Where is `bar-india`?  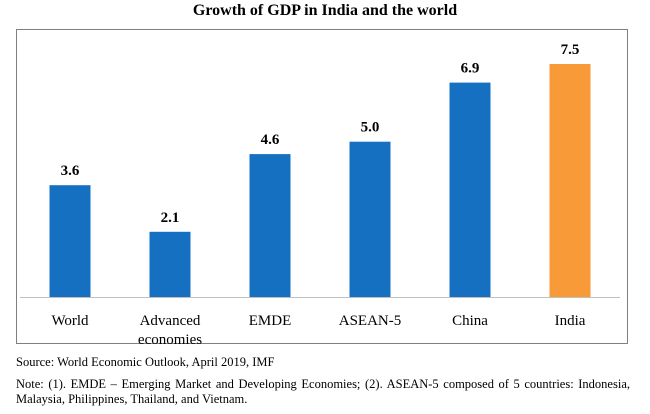
bar-india is located at coordinates (570, 180).